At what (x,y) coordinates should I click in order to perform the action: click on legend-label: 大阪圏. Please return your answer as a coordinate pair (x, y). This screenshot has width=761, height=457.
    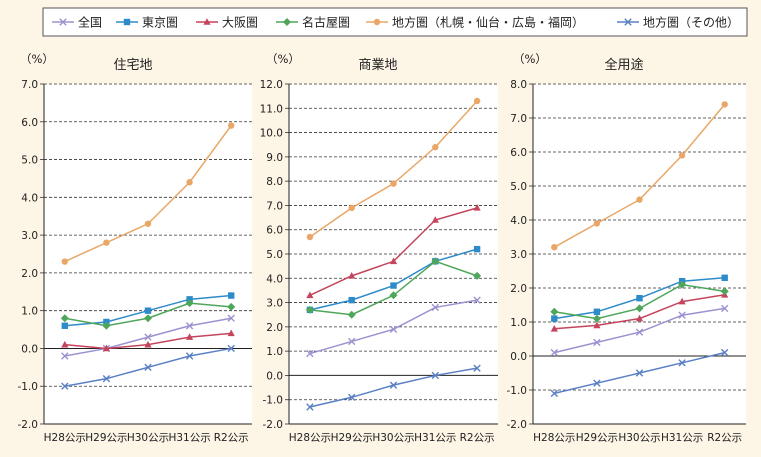
    Looking at the image, I should click on (240, 23).